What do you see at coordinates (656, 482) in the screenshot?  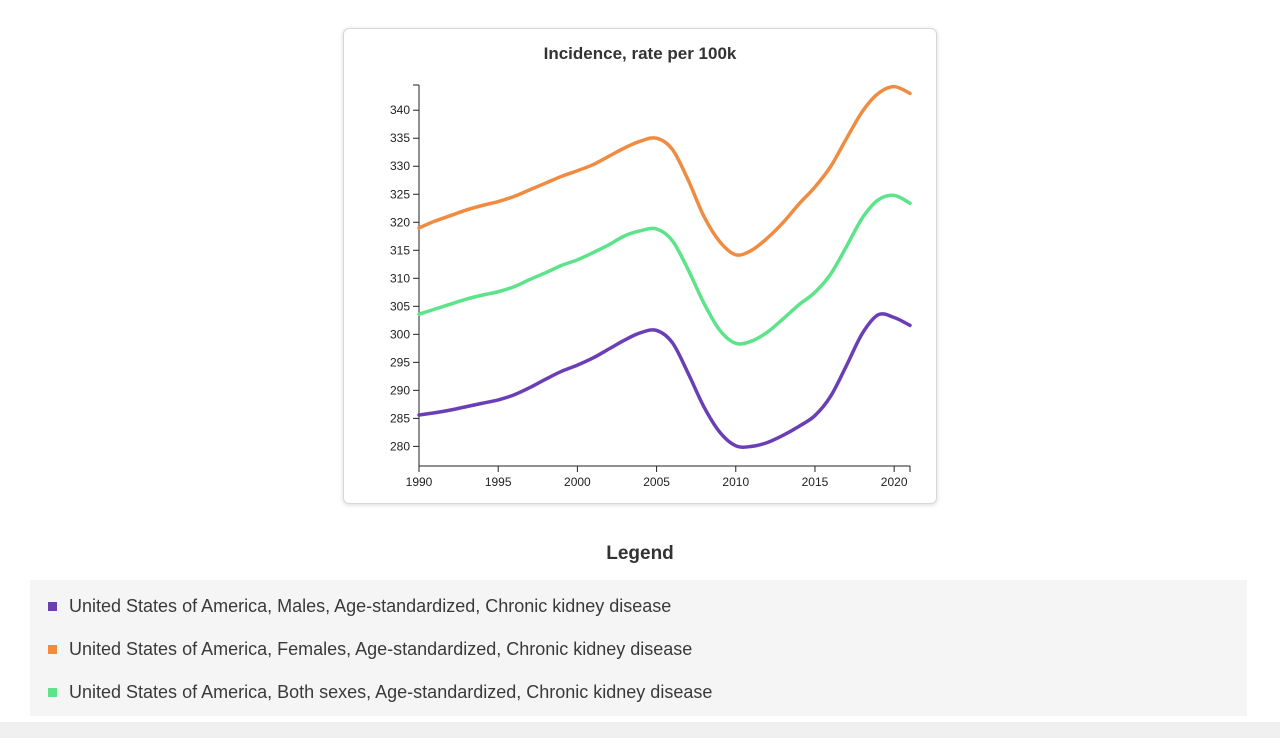 I see `x-tick-label: 2005` at bounding box center [656, 482].